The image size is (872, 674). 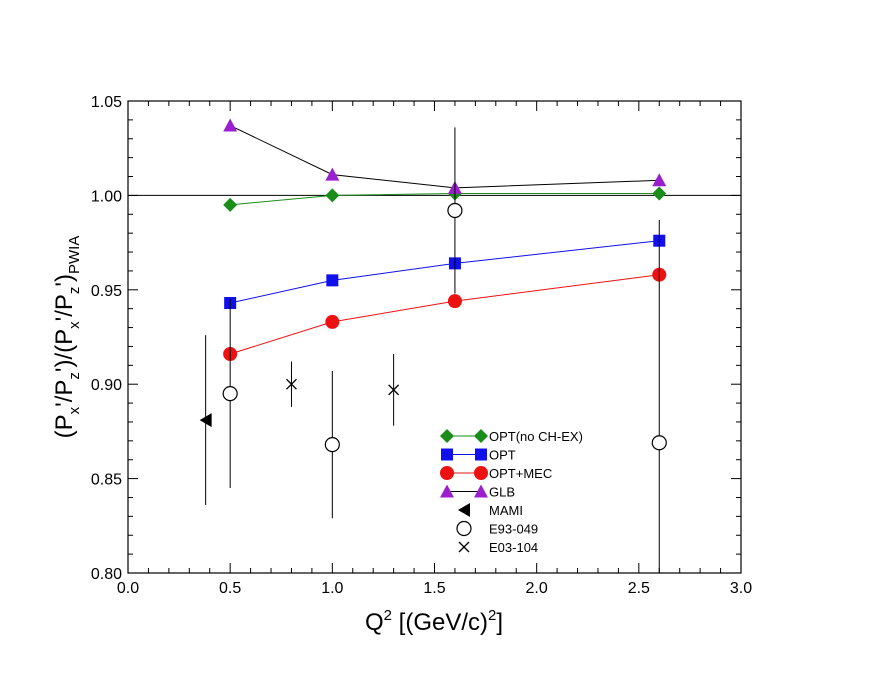 What do you see at coordinates (106, 196) in the screenshot?
I see `y-tick-label: 1.00` at bounding box center [106, 196].